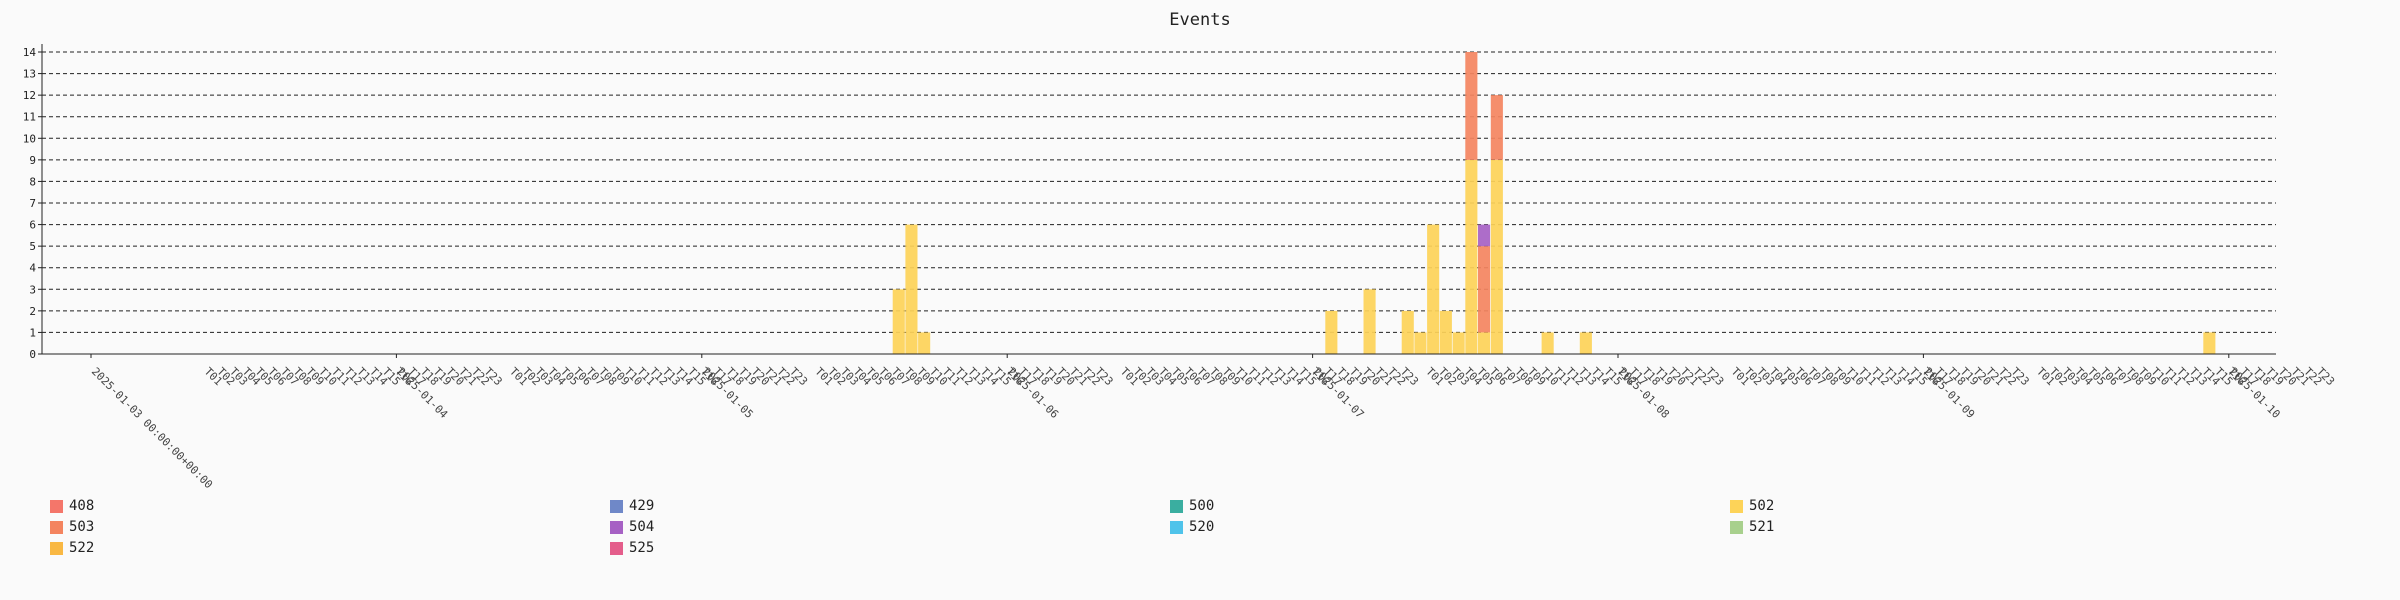 Image resolution: width=2400 pixels, height=600 pixels. Describe the element at coordinates (890, 548) in the screenshot. I see `legend-item: 525` at that location.